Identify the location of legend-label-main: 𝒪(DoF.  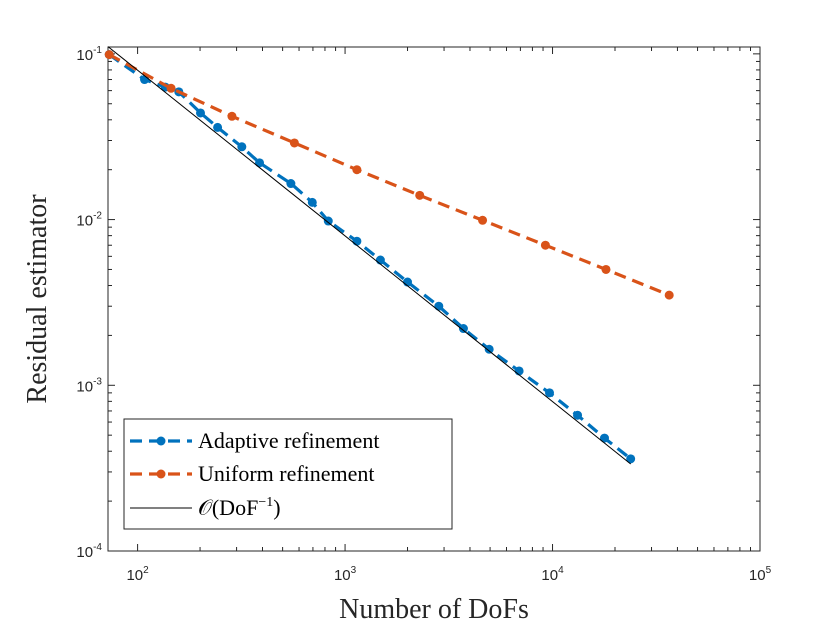
(228, 507).